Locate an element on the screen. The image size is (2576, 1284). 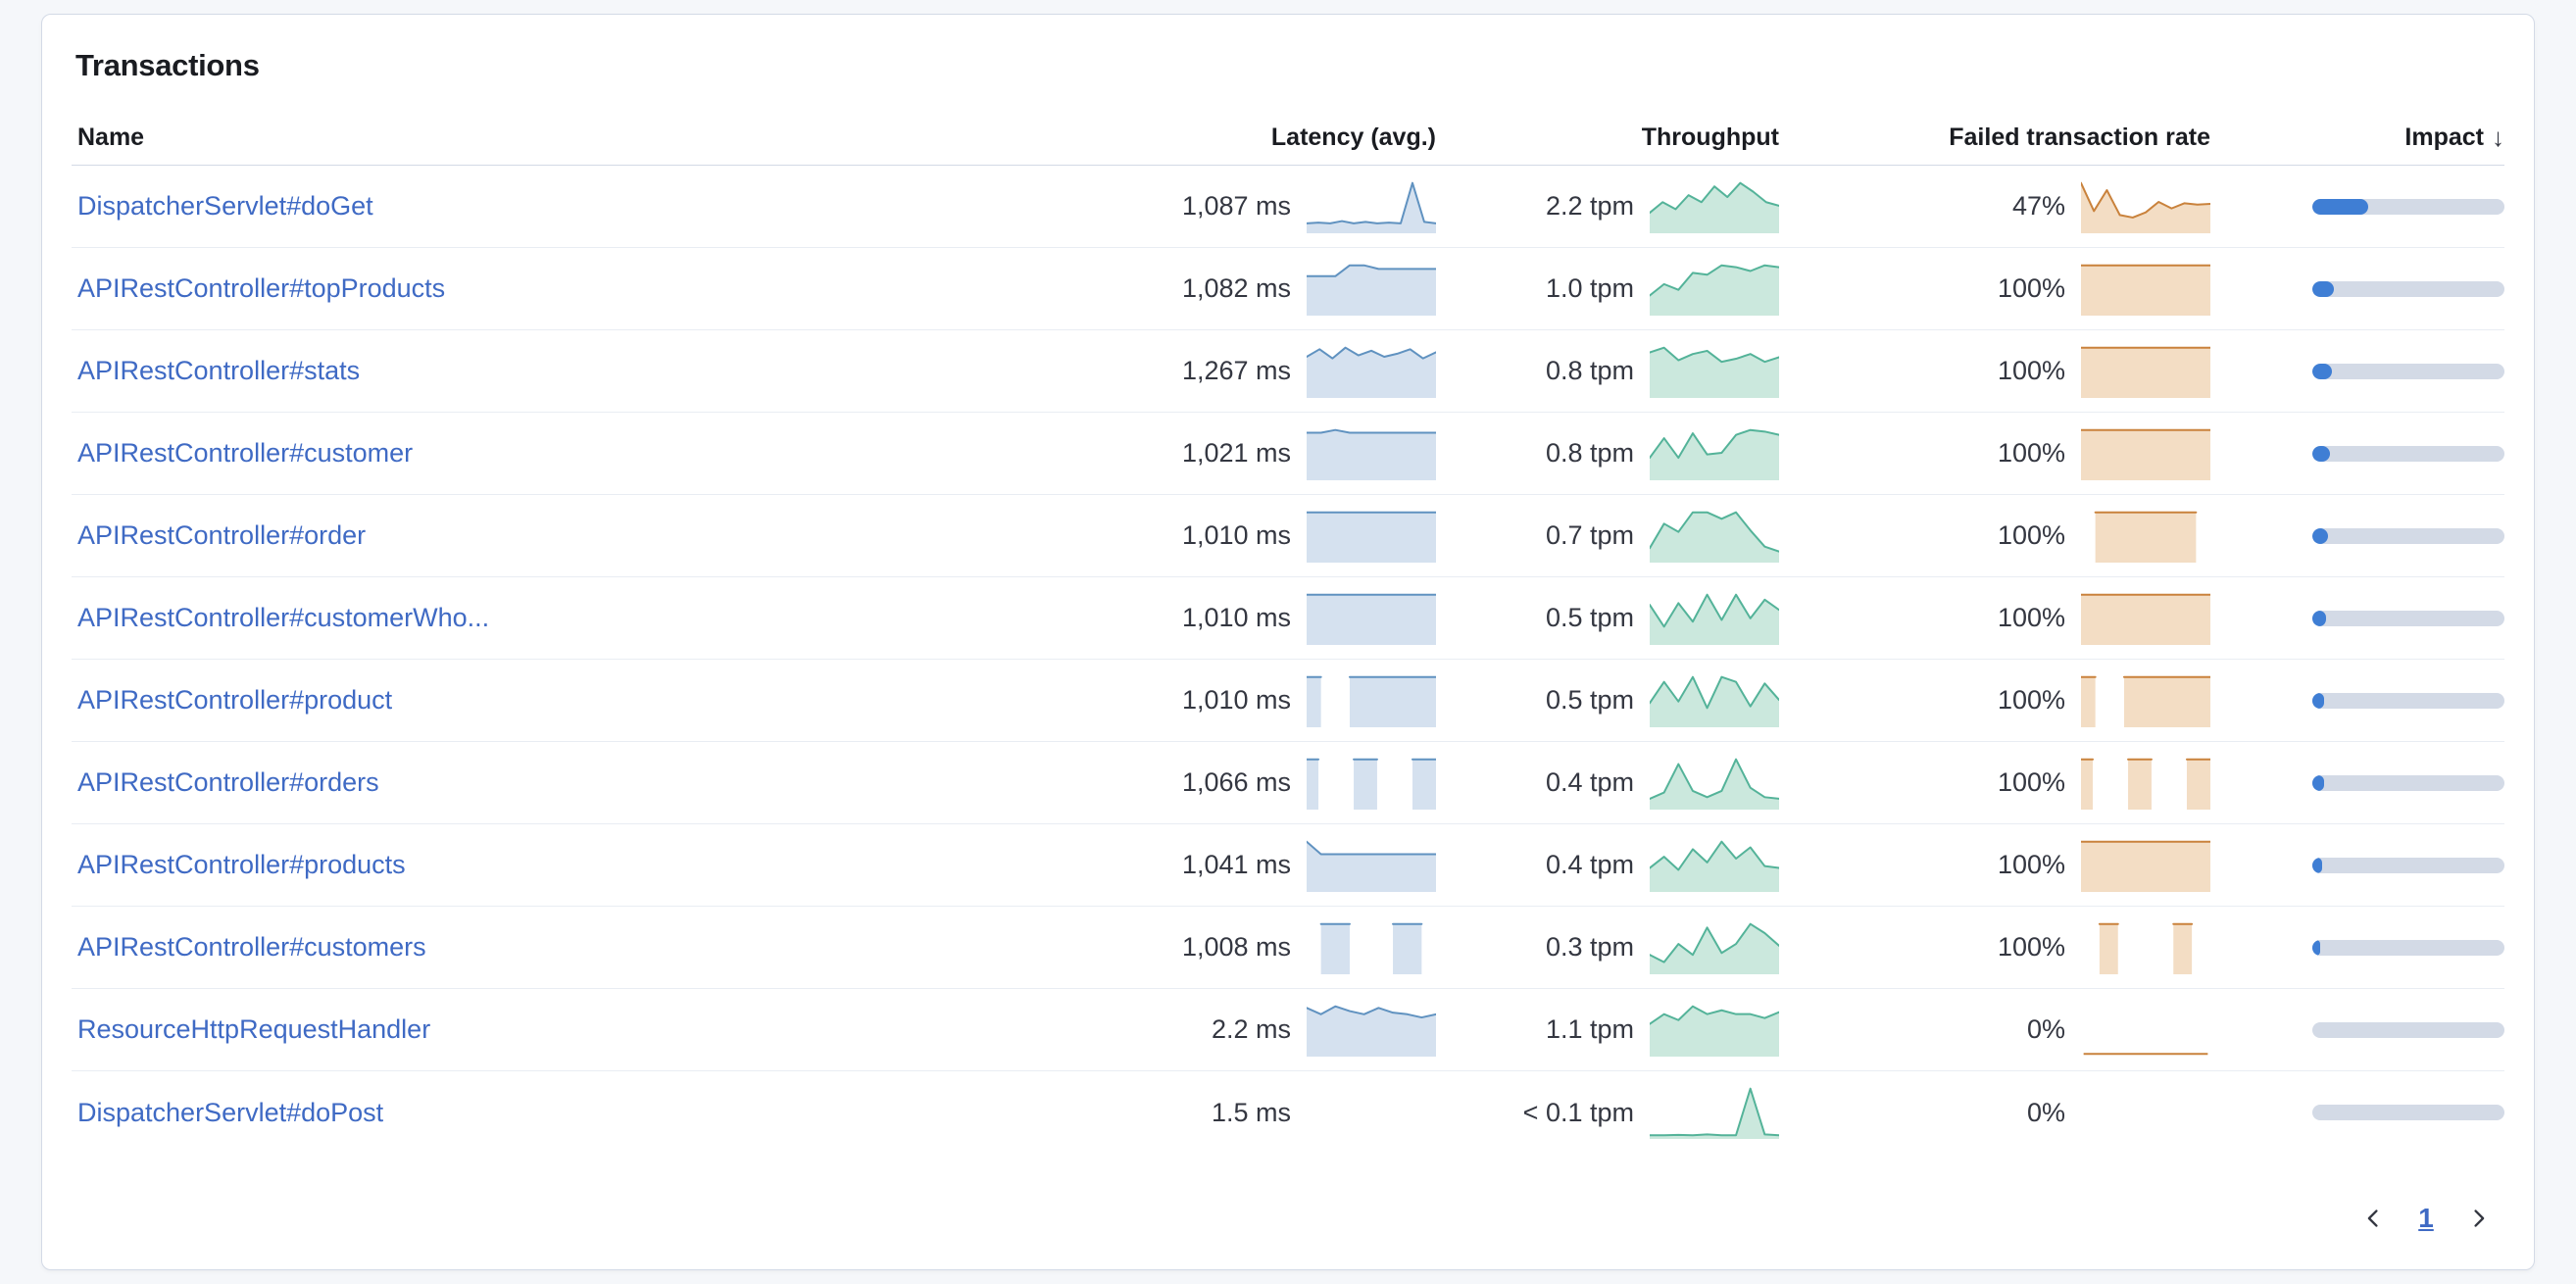
throughput-cell: 0.4 tpm is located at coordinates (1607, 865).